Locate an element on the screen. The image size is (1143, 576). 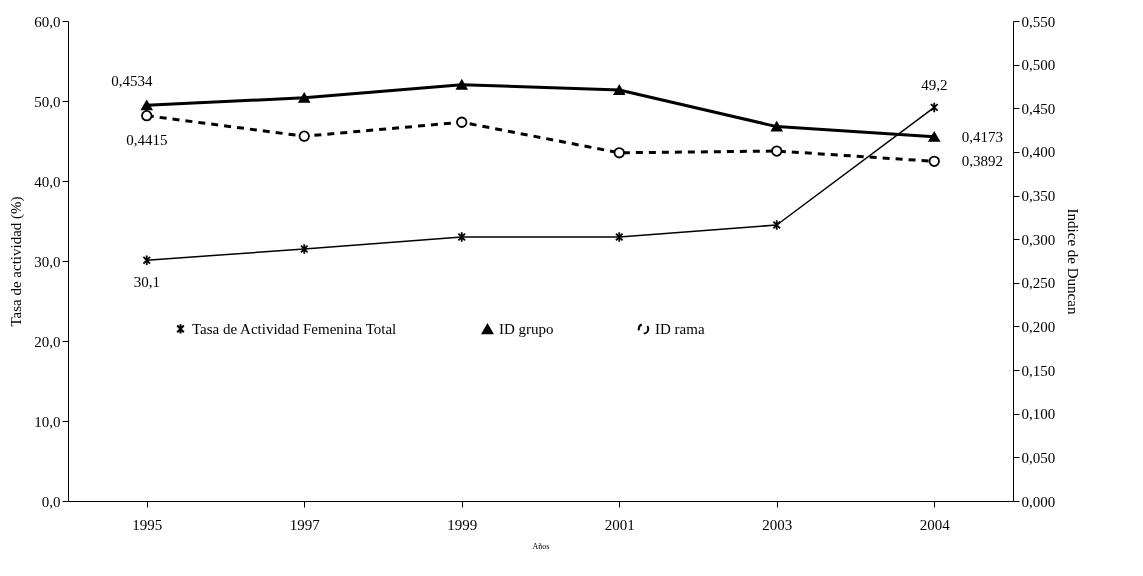
data-label: 0,3892 is located at coordinates (982, 161).